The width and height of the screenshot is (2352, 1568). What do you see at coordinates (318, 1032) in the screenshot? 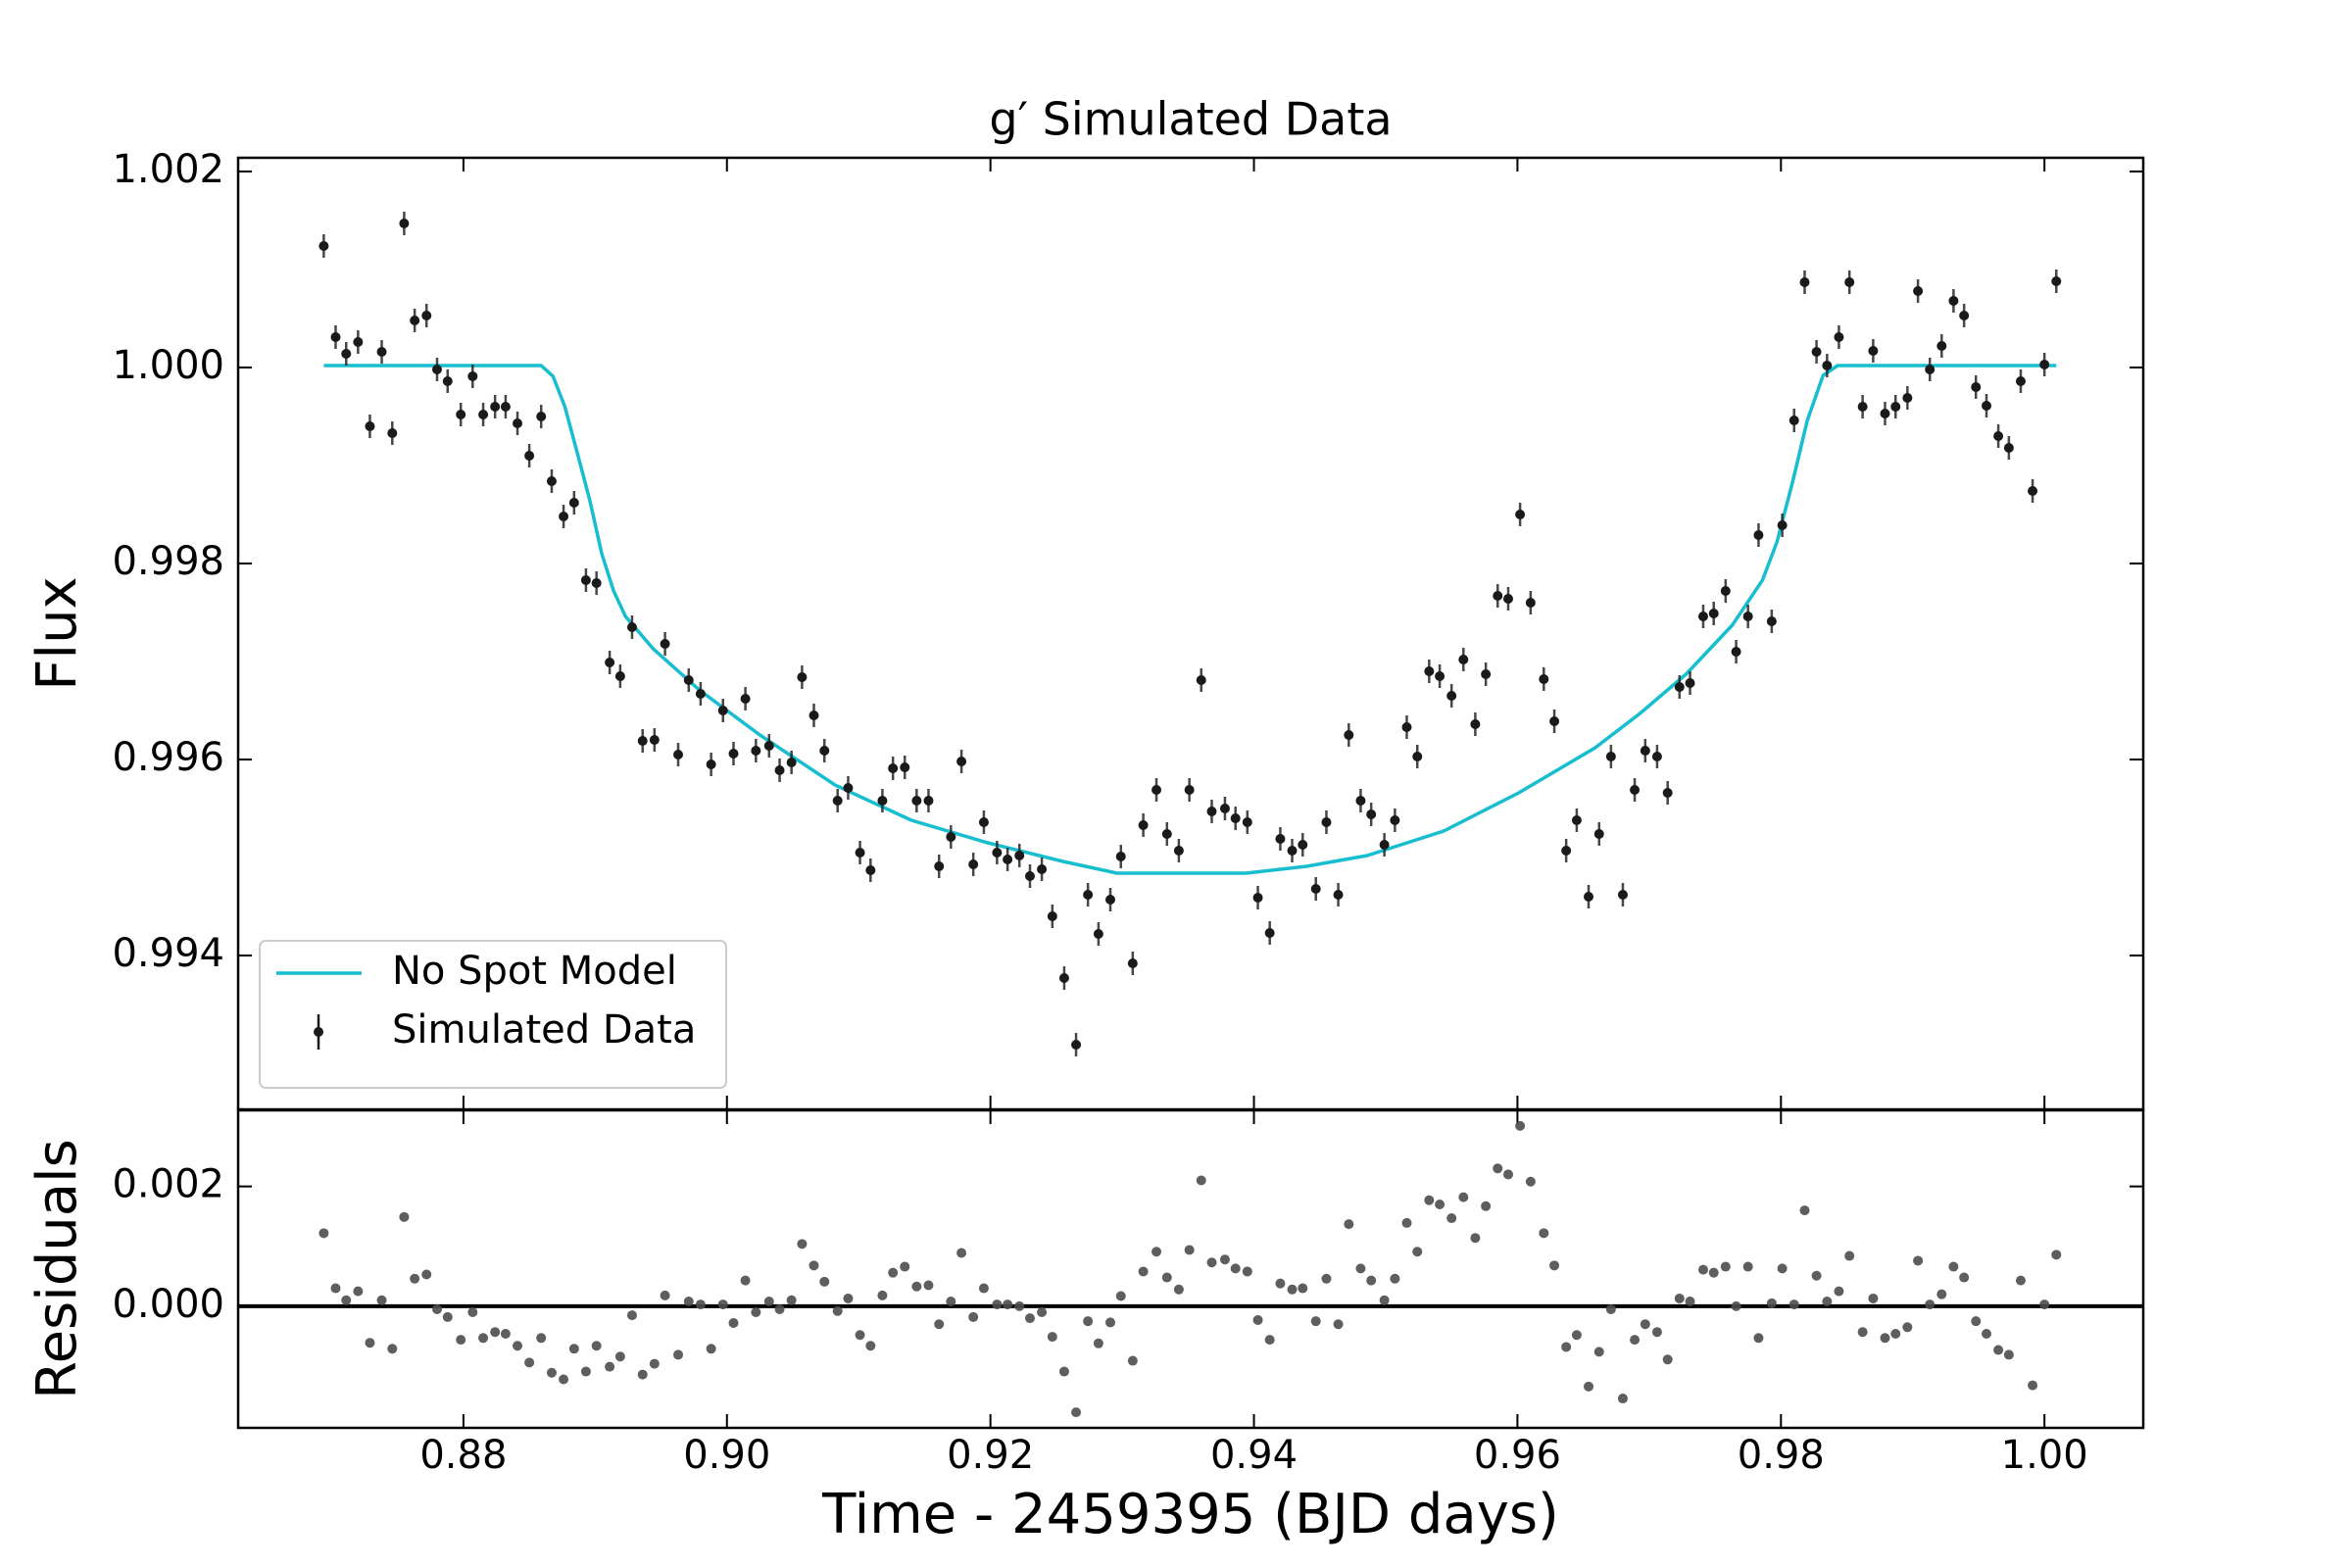
I see `legend-swatch` at bounding box center [318, 1032].